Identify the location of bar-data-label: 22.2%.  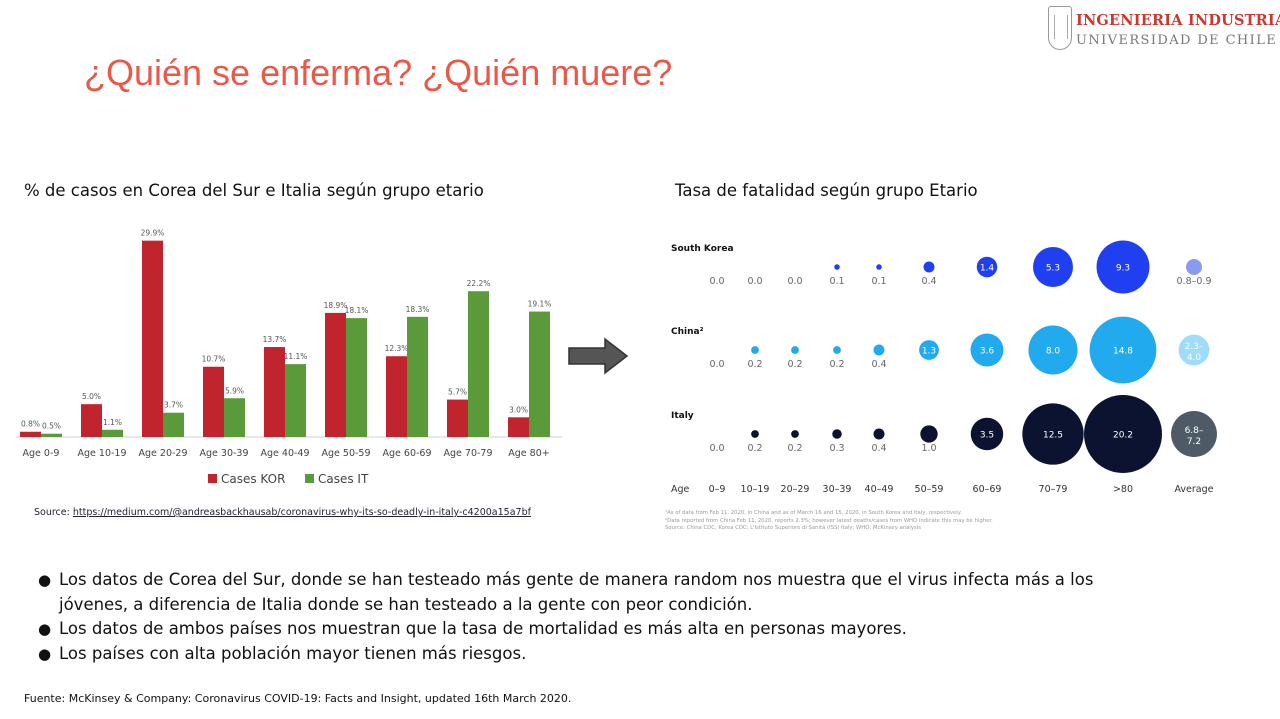
(479, 283).